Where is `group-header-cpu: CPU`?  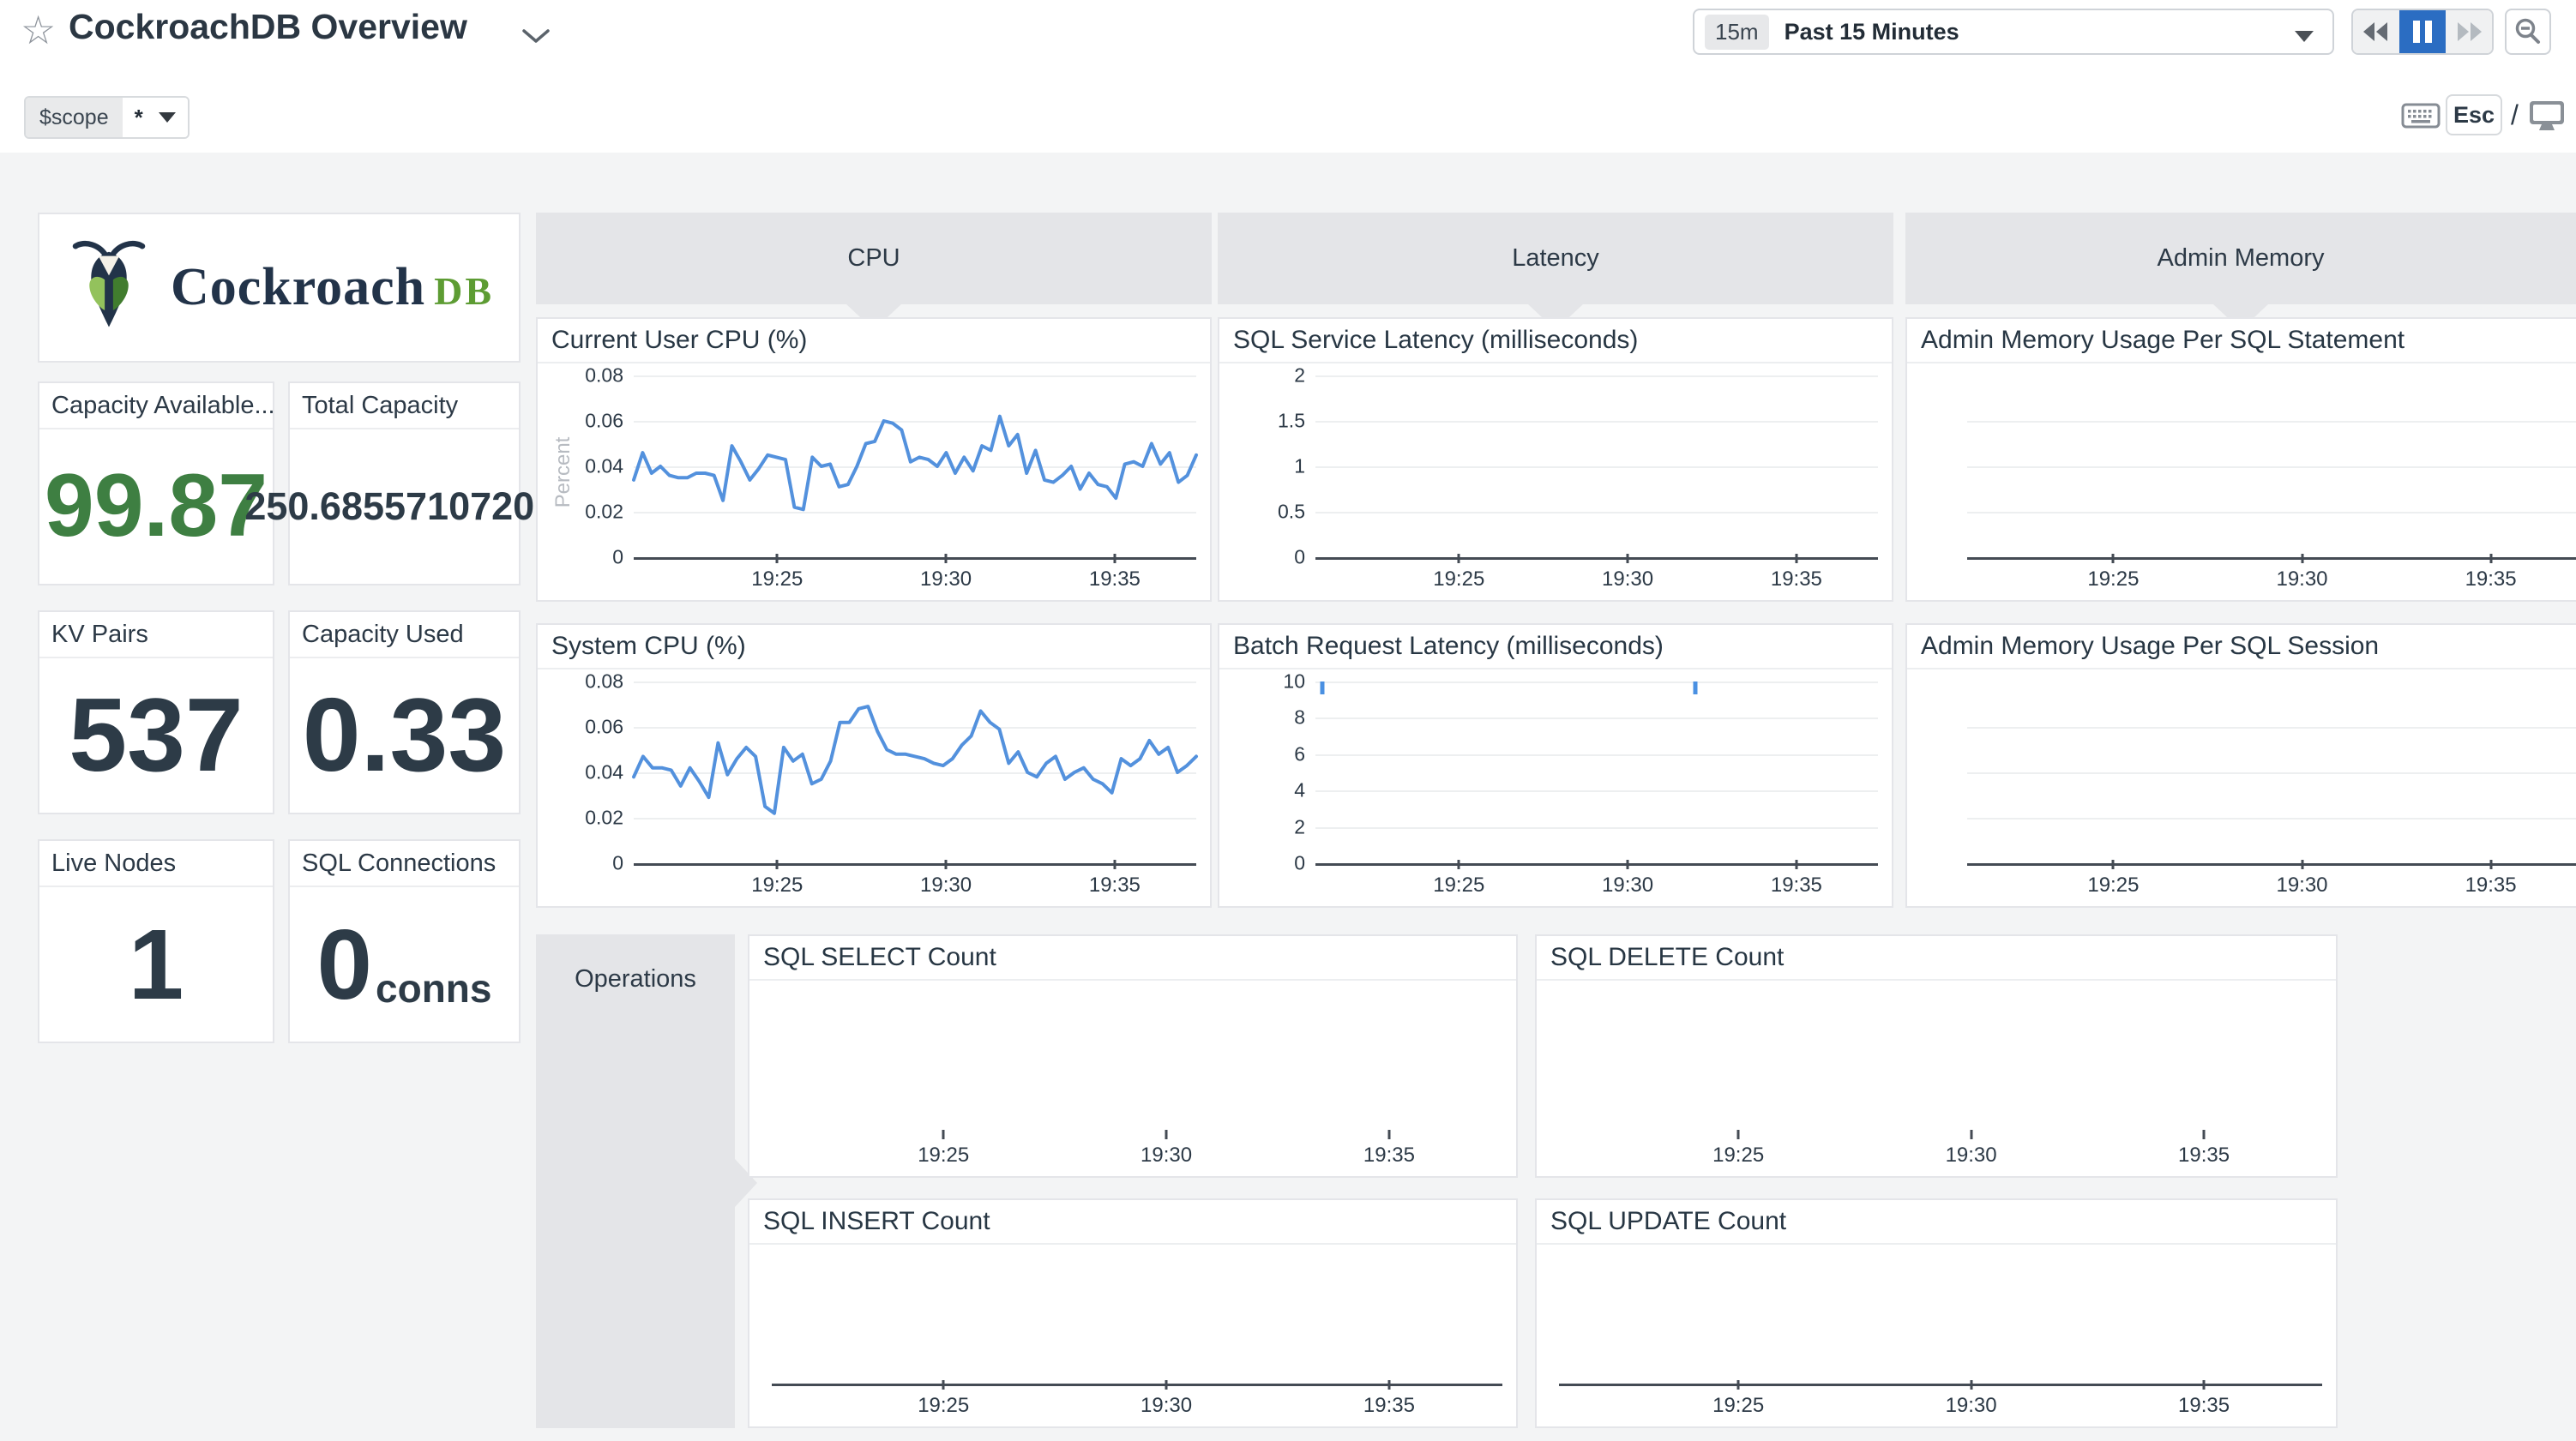 group-header-cpu: CPU is located at coordinates (874, 271).